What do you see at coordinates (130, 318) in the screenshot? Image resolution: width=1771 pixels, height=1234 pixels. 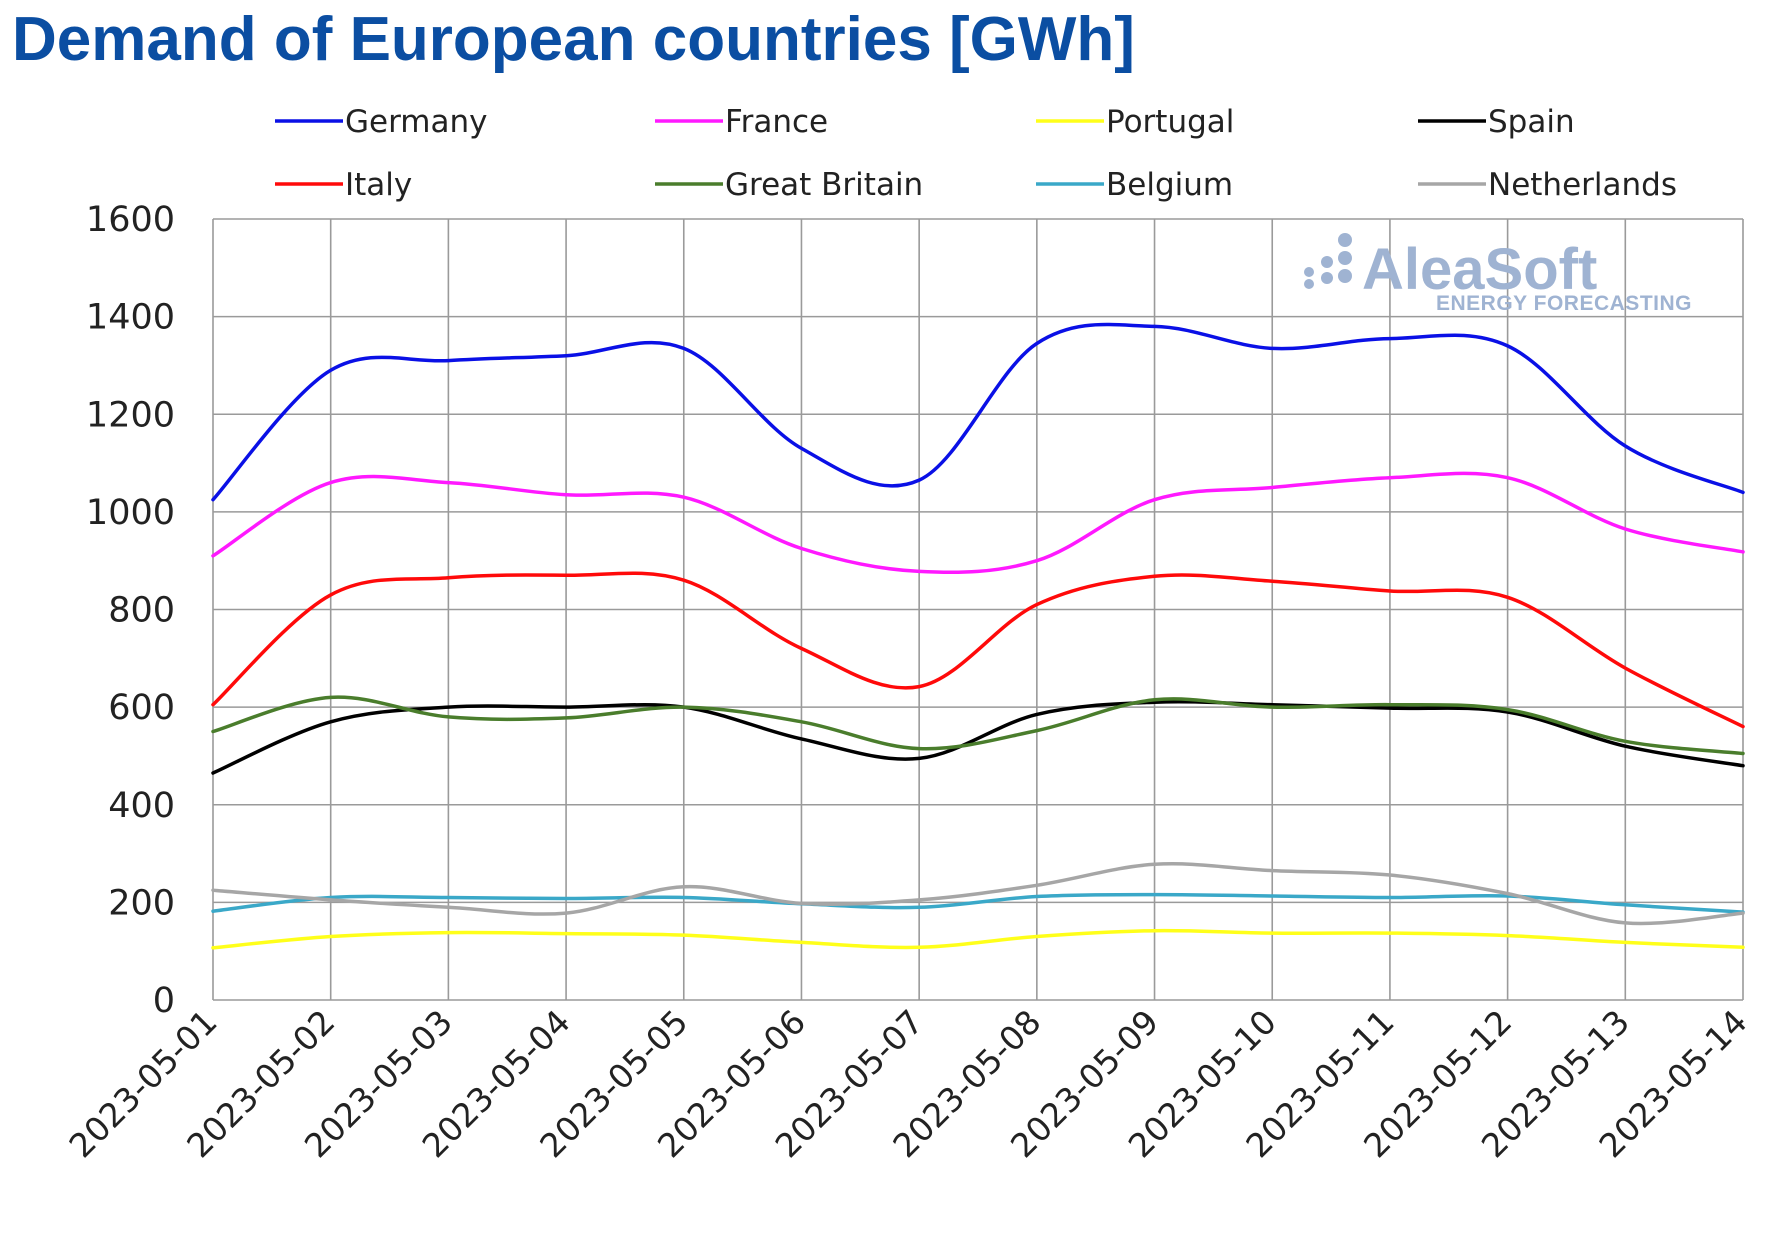 I see `y-tick-label: 1400` at bounding box center [130, 318].